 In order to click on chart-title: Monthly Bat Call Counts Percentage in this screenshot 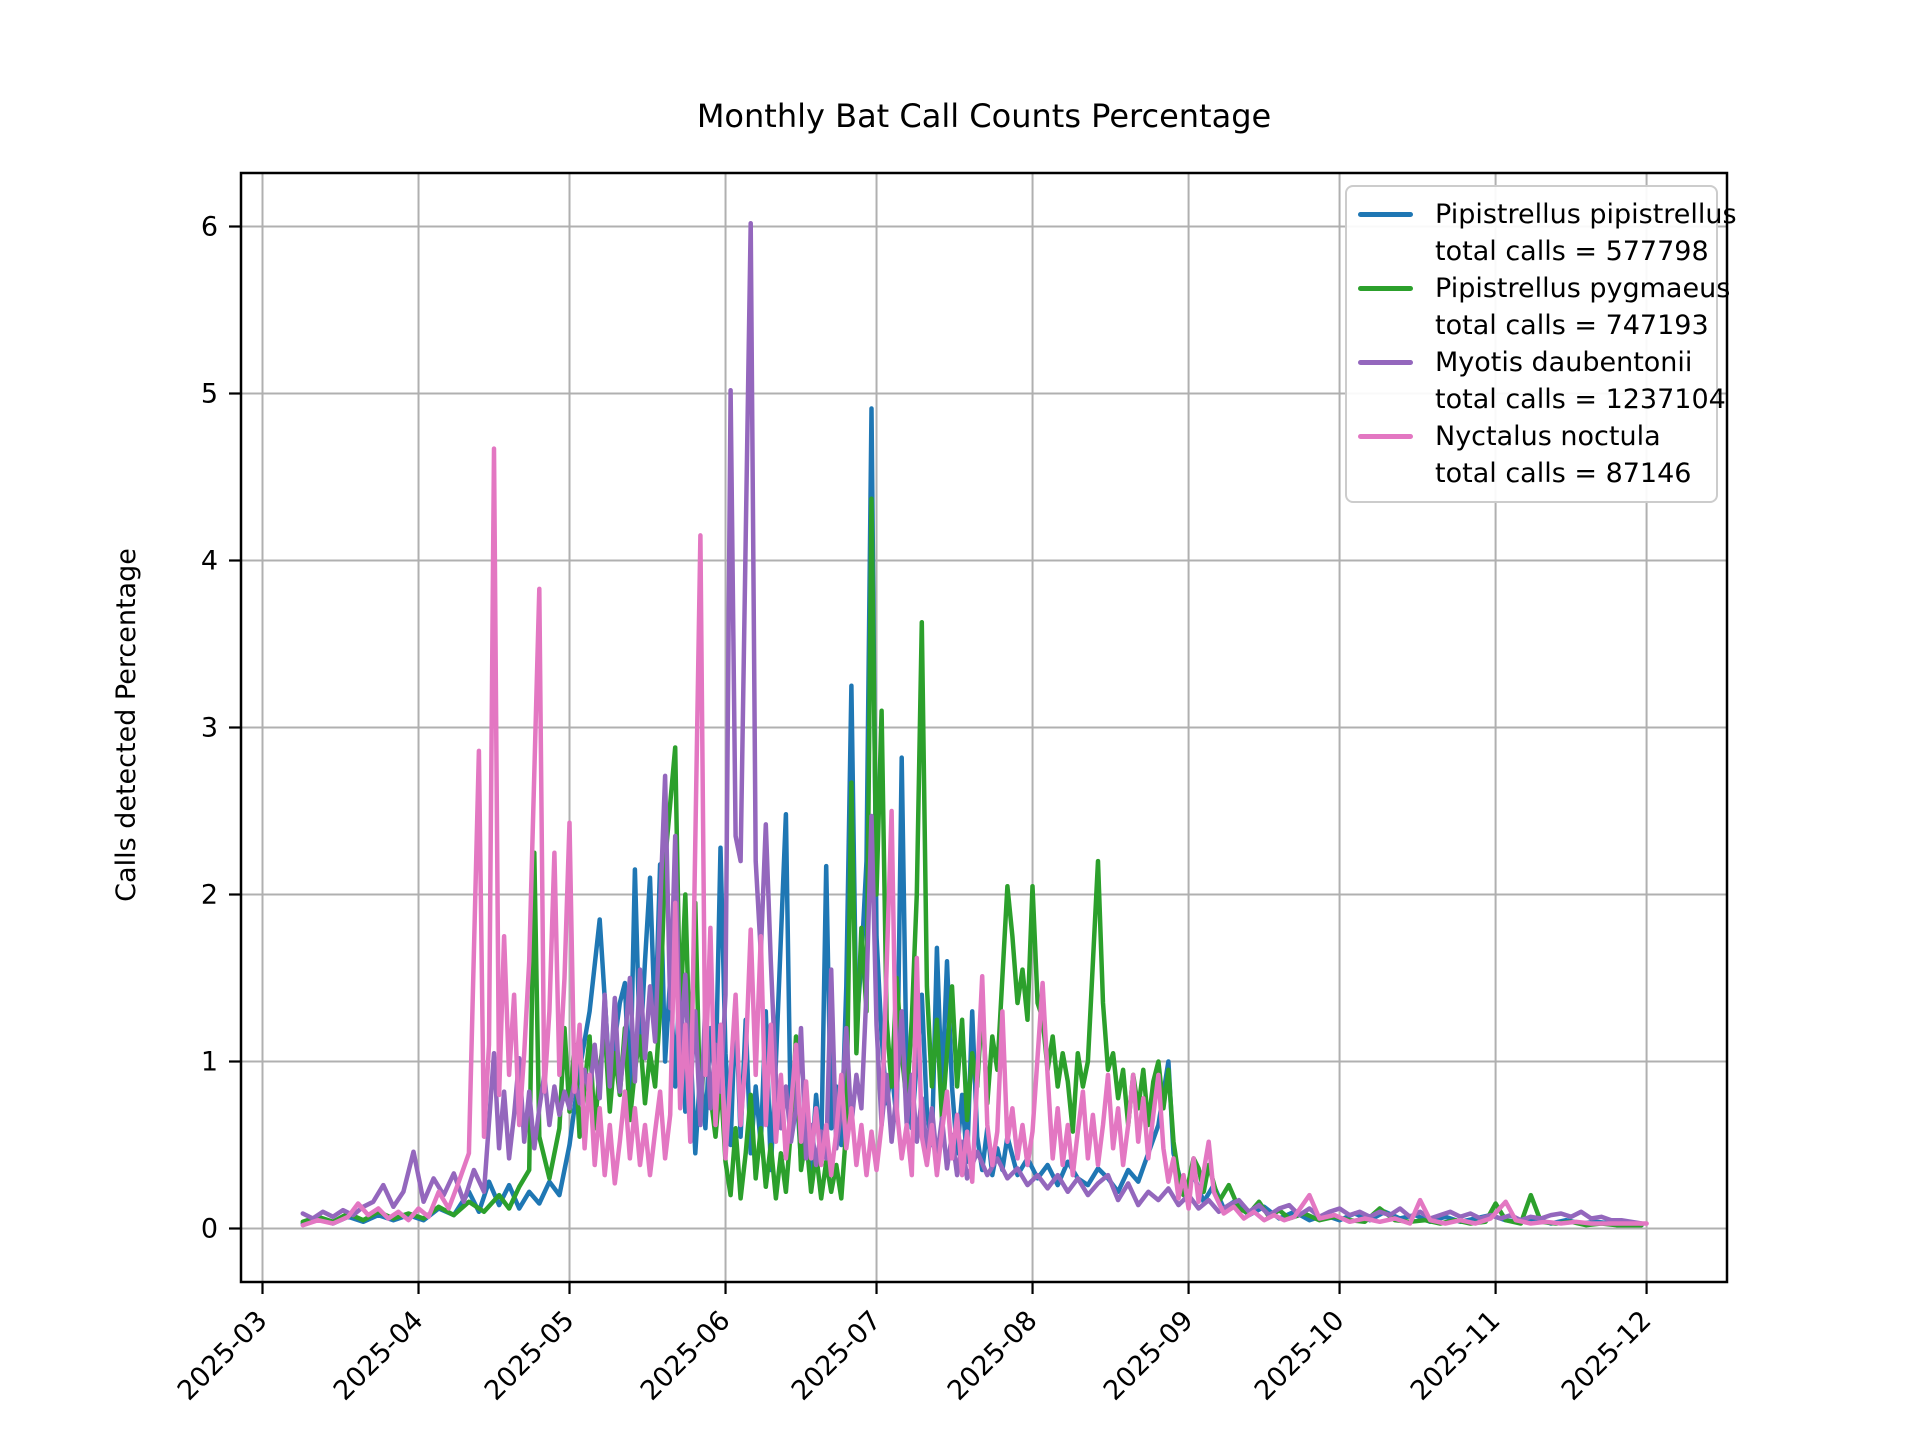, I will do `click(984, 116)`.